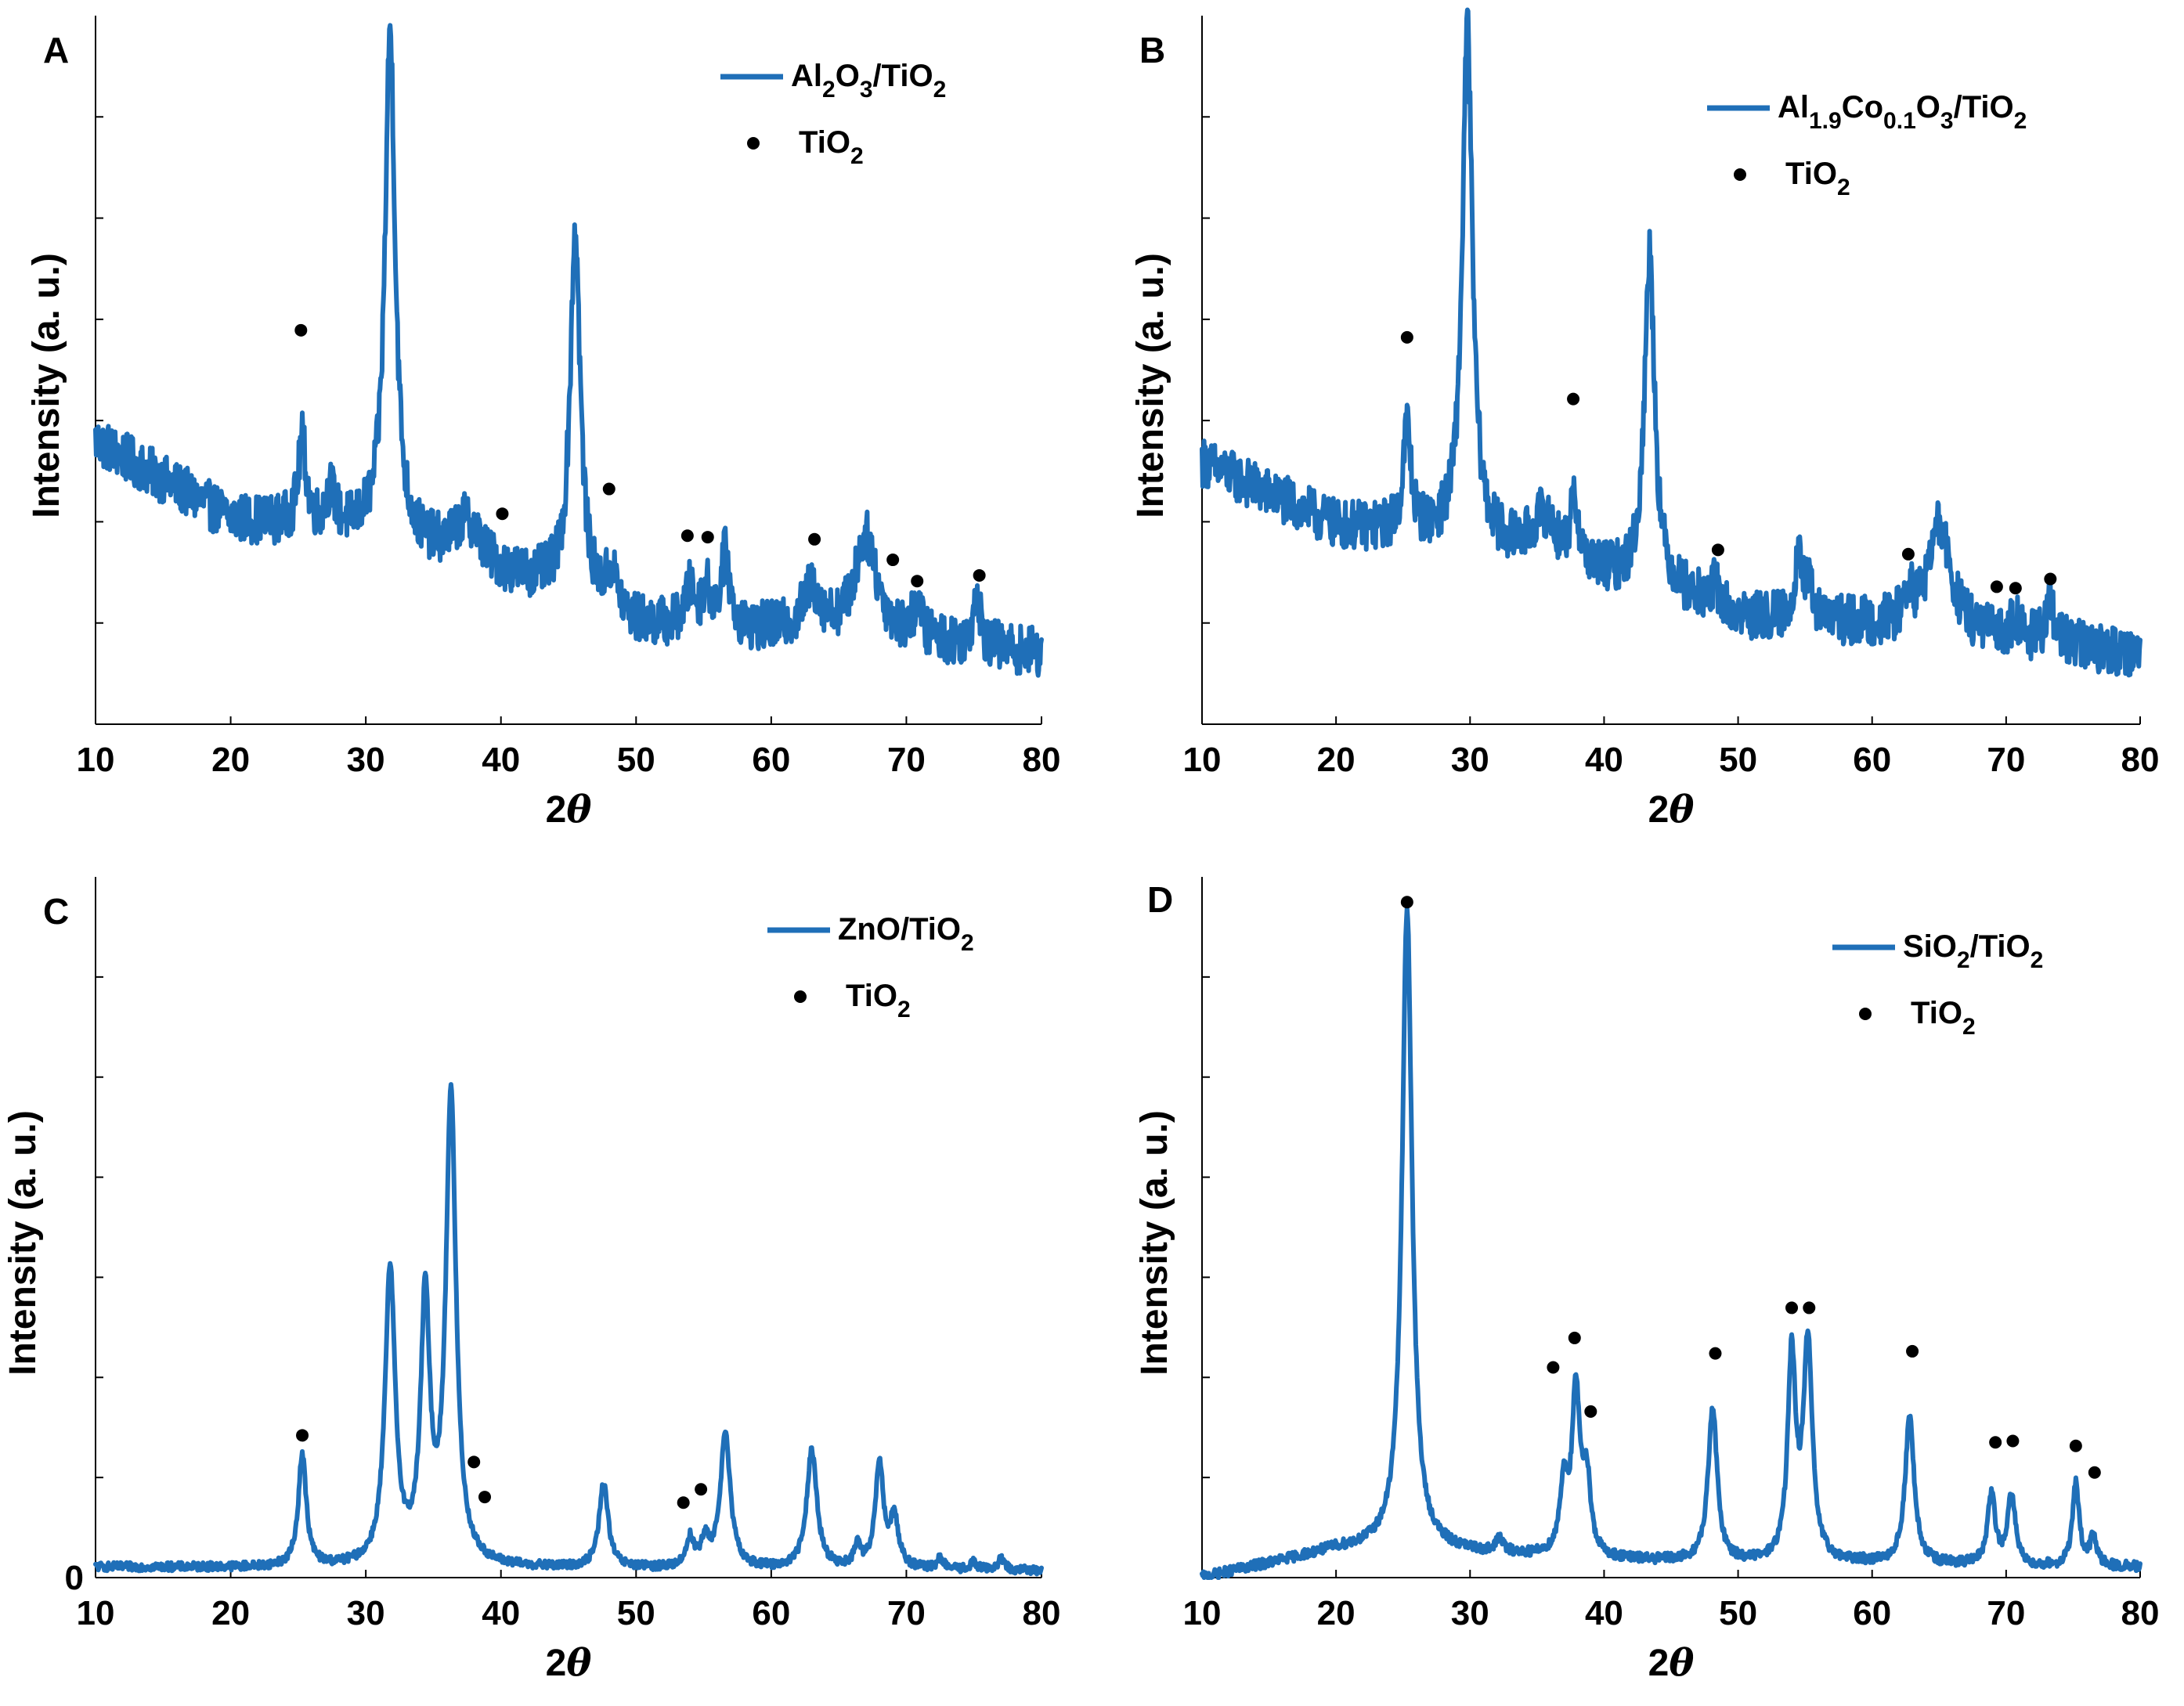  What do you see at coordinates (1902, 112) in the screenshot?
I see `legend-series-label: Al1.9Co0.1O3/TiO2` at bounding box center [1902, 112].